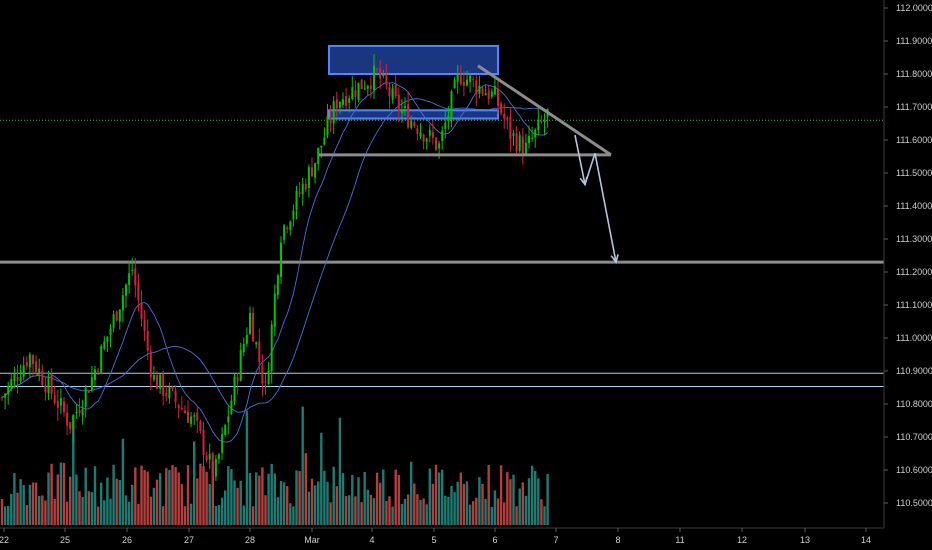  What do you see at coordinates (435, 536) in the screenshot?
I see `time-axis: 22 25 26 27 28 Mar 4 5 6 7 8 11 12 13 14` at bounding box center [435, 536].